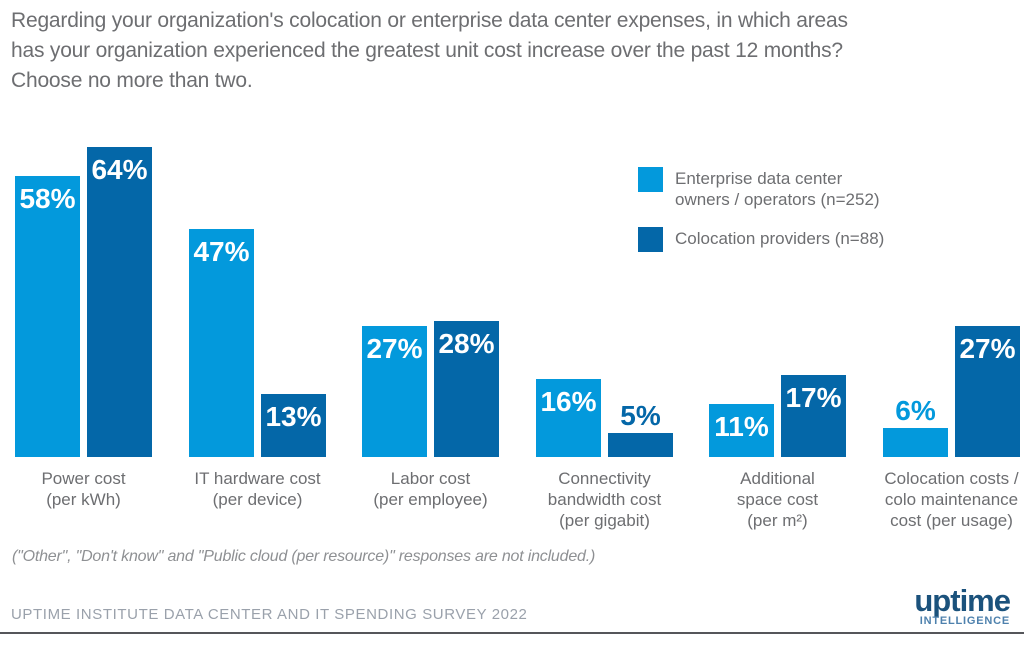  I want to click on bar-pair: 11% 17%, so click(777, 298).